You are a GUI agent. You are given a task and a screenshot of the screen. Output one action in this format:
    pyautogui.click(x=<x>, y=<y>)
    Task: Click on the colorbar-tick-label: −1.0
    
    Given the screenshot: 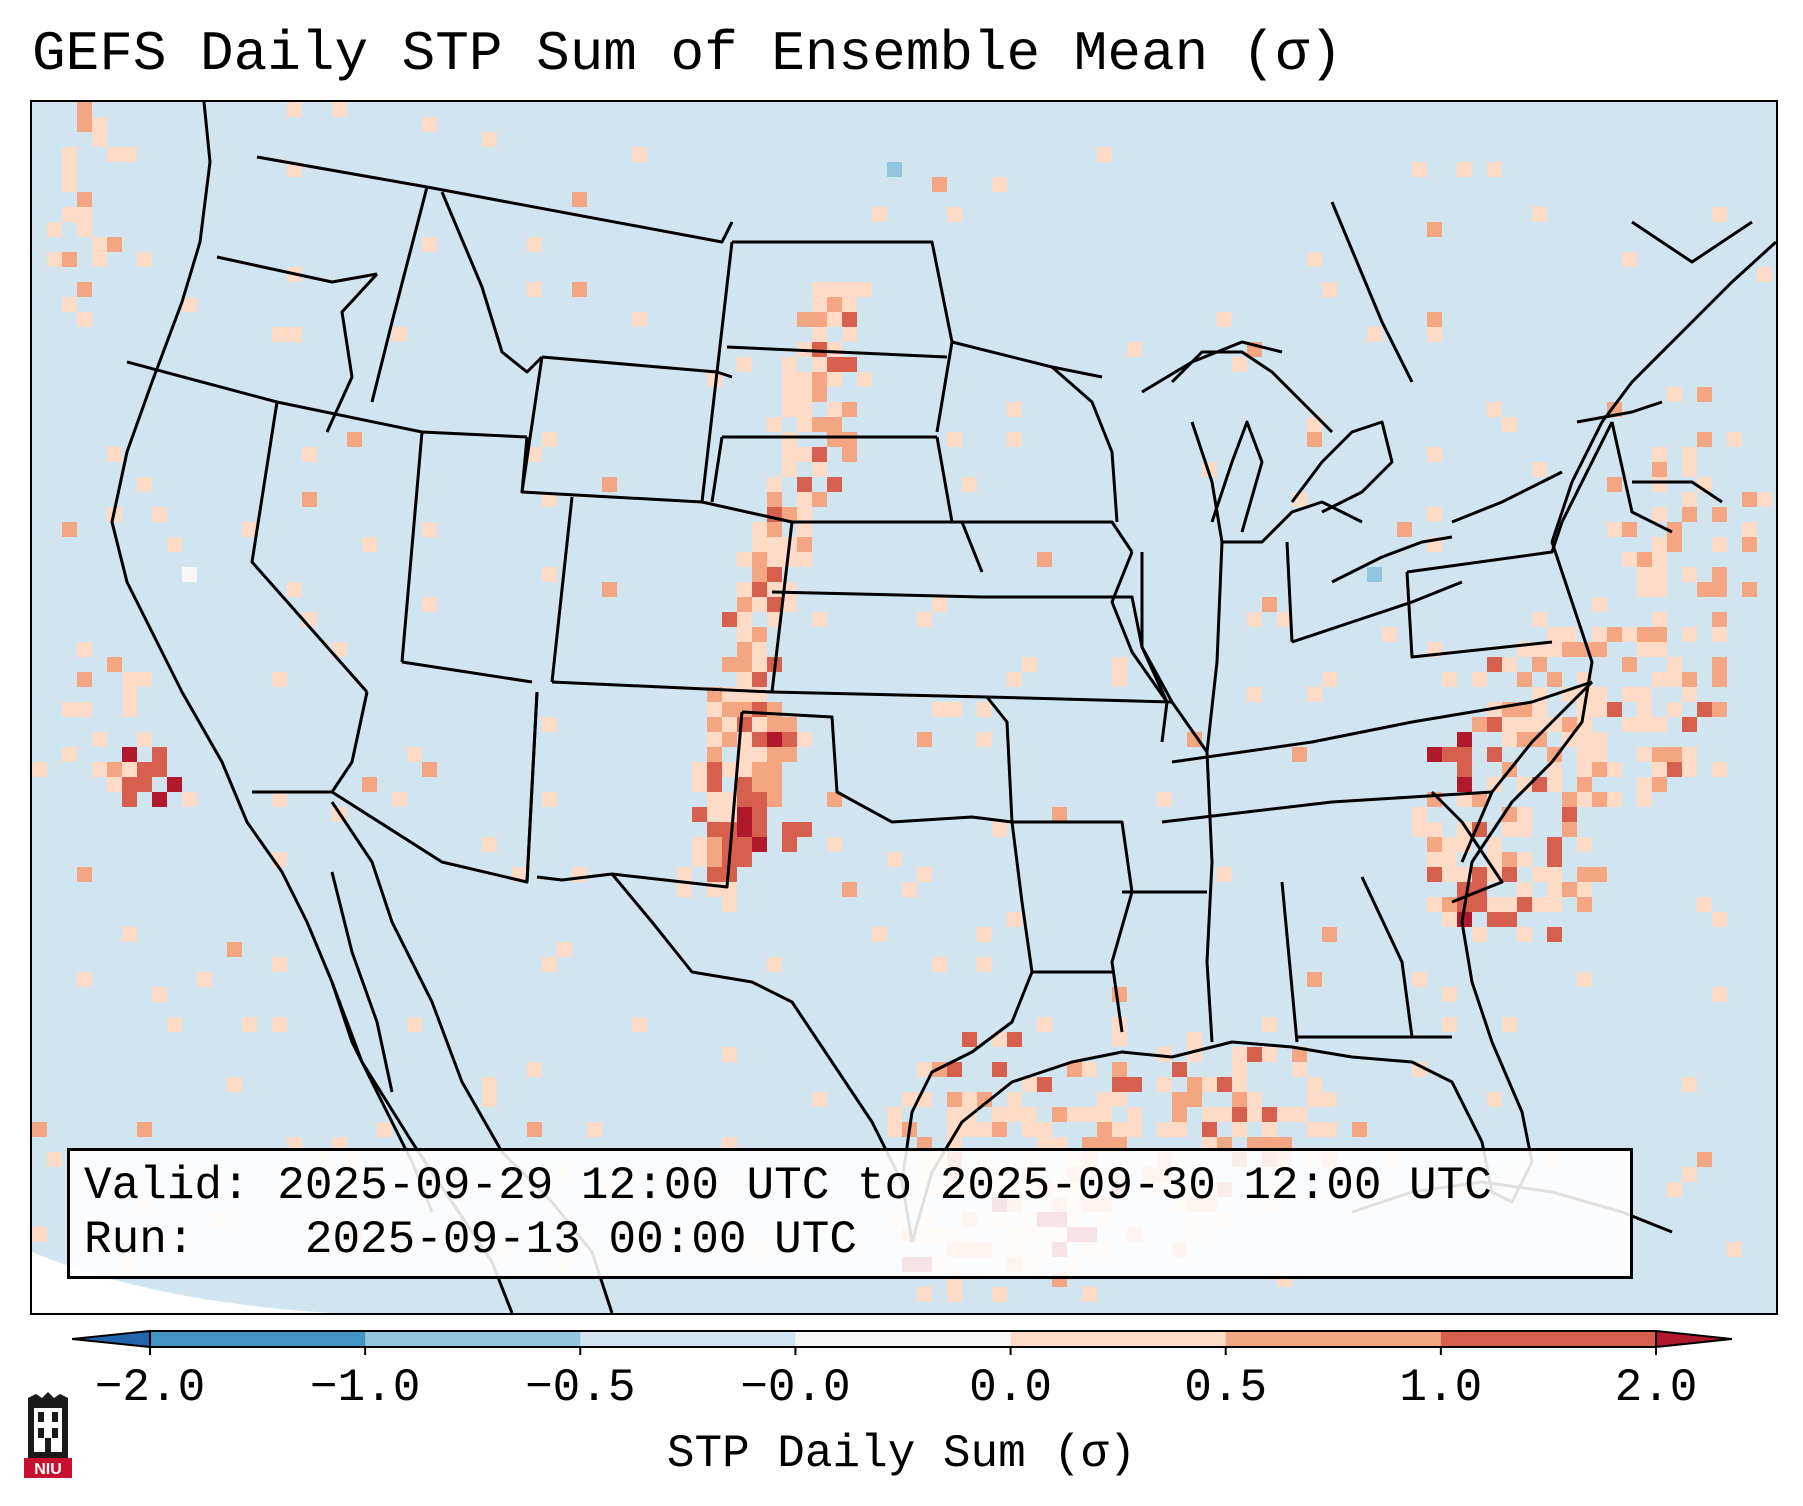 What is the action you would take?
    pyautogui.click(x=365, y=1388)
    